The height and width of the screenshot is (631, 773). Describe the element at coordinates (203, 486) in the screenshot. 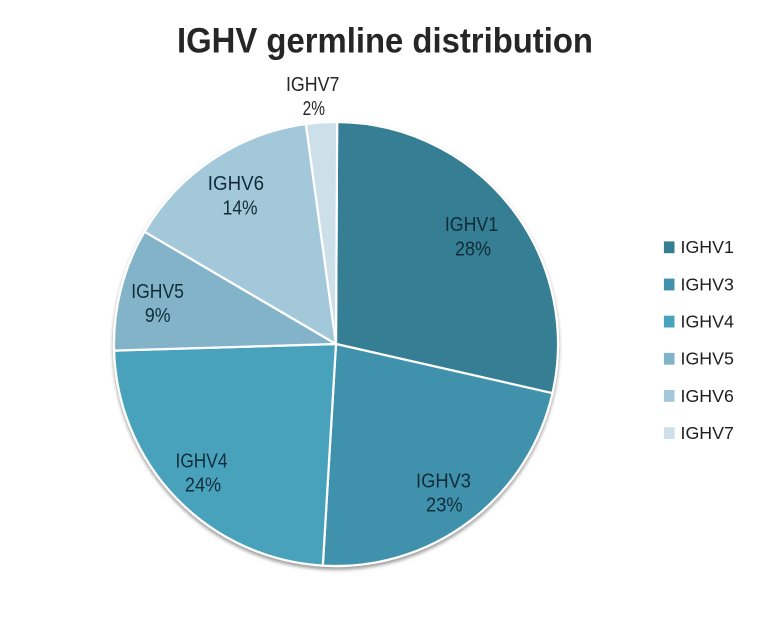

I see `svg-text: 24%` at that location.